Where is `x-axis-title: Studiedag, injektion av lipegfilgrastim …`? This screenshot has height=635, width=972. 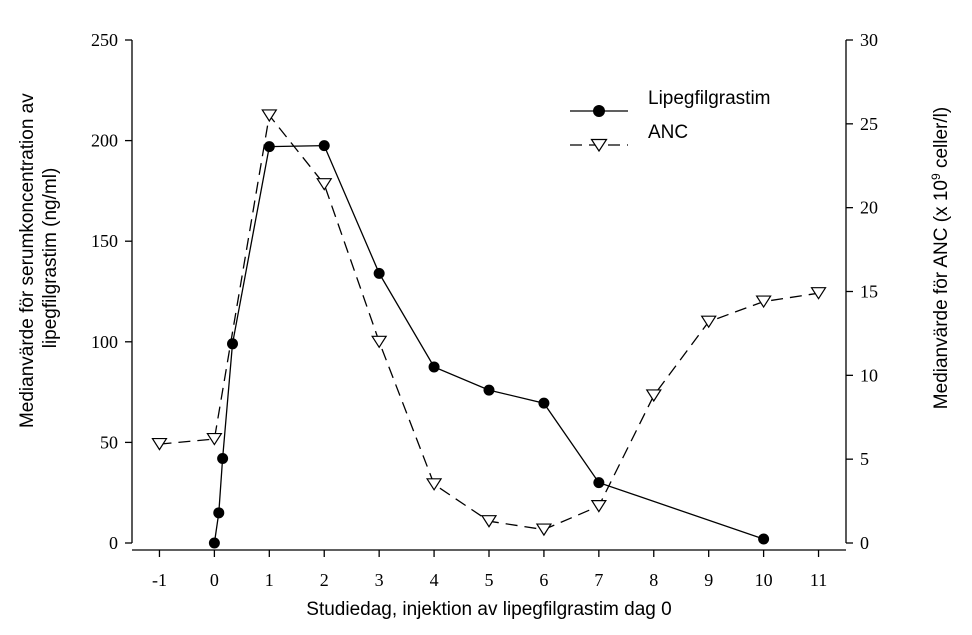
x-axis-title: Studiedag, injektion av lipegfilgrastim … is located at coordinates (488, 609).